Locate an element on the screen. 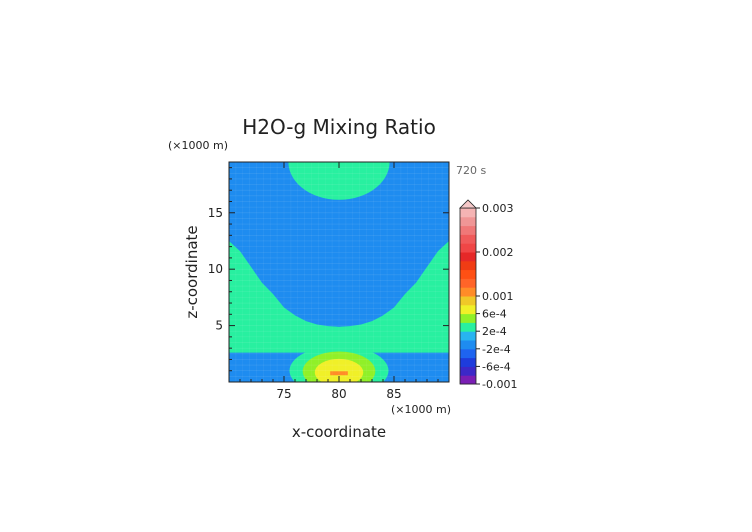 The height and width of the screenshot is (532, 752). colorbar-extend-arrow is located at coordinates (468, 204).